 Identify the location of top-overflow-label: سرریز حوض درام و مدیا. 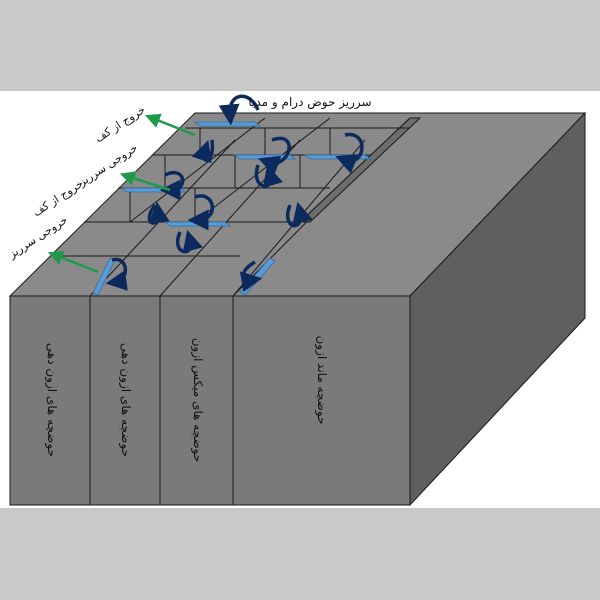
(309, 102).